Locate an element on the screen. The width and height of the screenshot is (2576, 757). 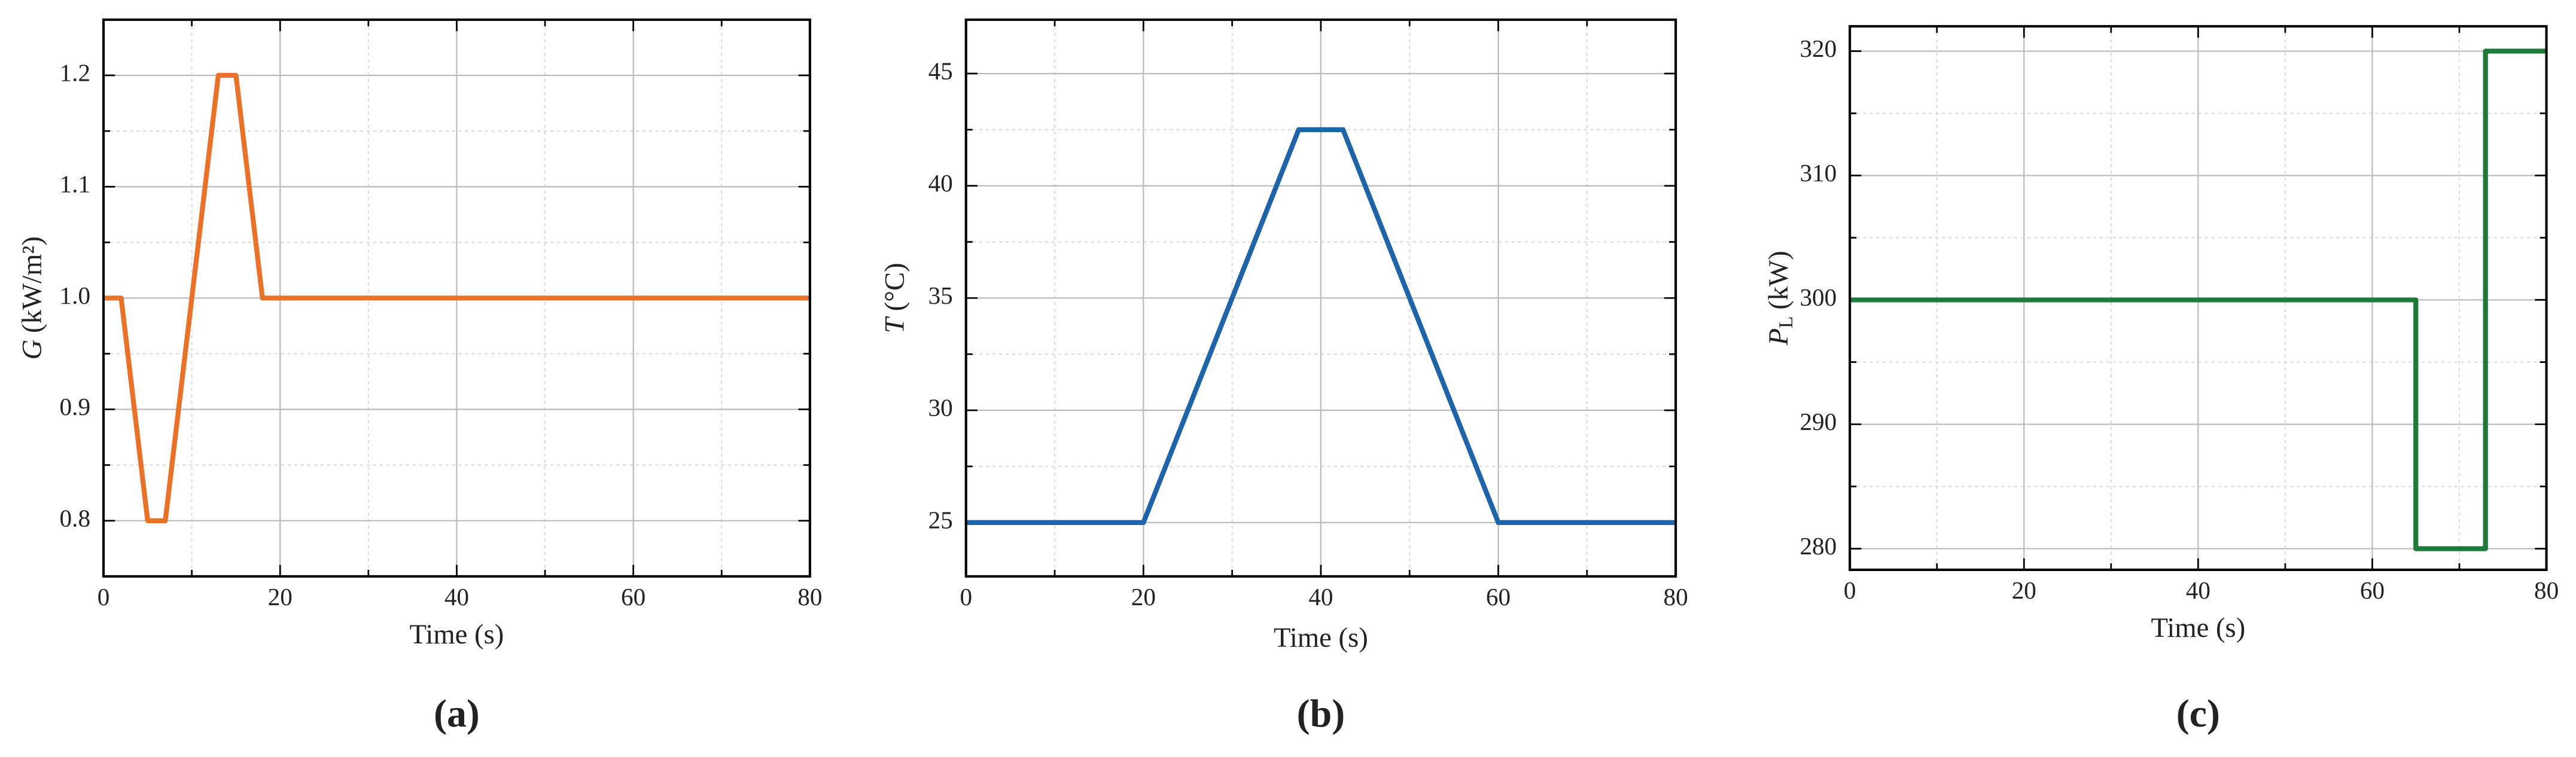
y-tick-label: 300 is located at coordinates (1818, 297).